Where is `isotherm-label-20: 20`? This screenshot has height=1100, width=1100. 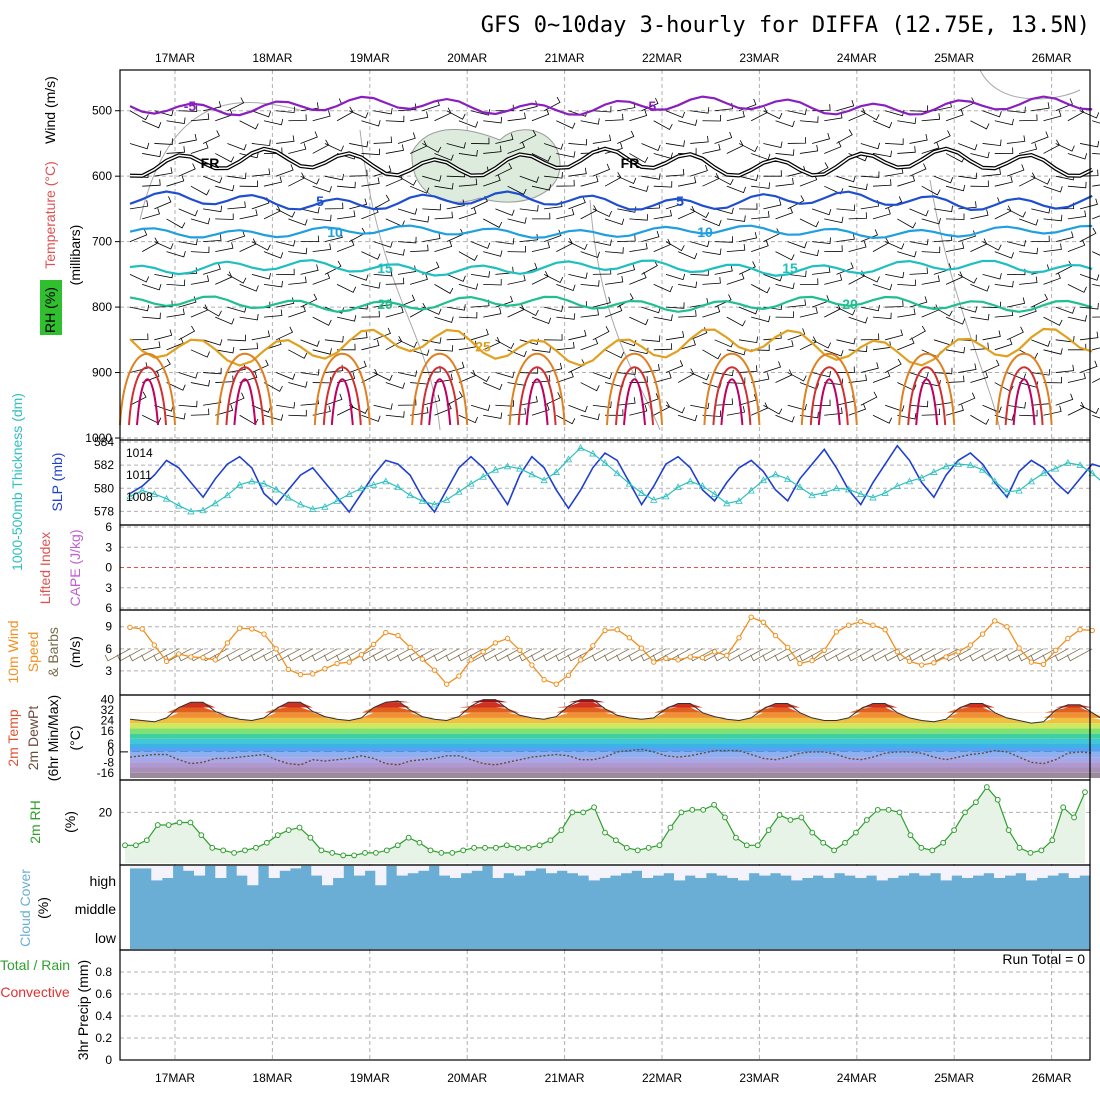 isotherm-label-20: 20 is located at coordinates (385, 304).